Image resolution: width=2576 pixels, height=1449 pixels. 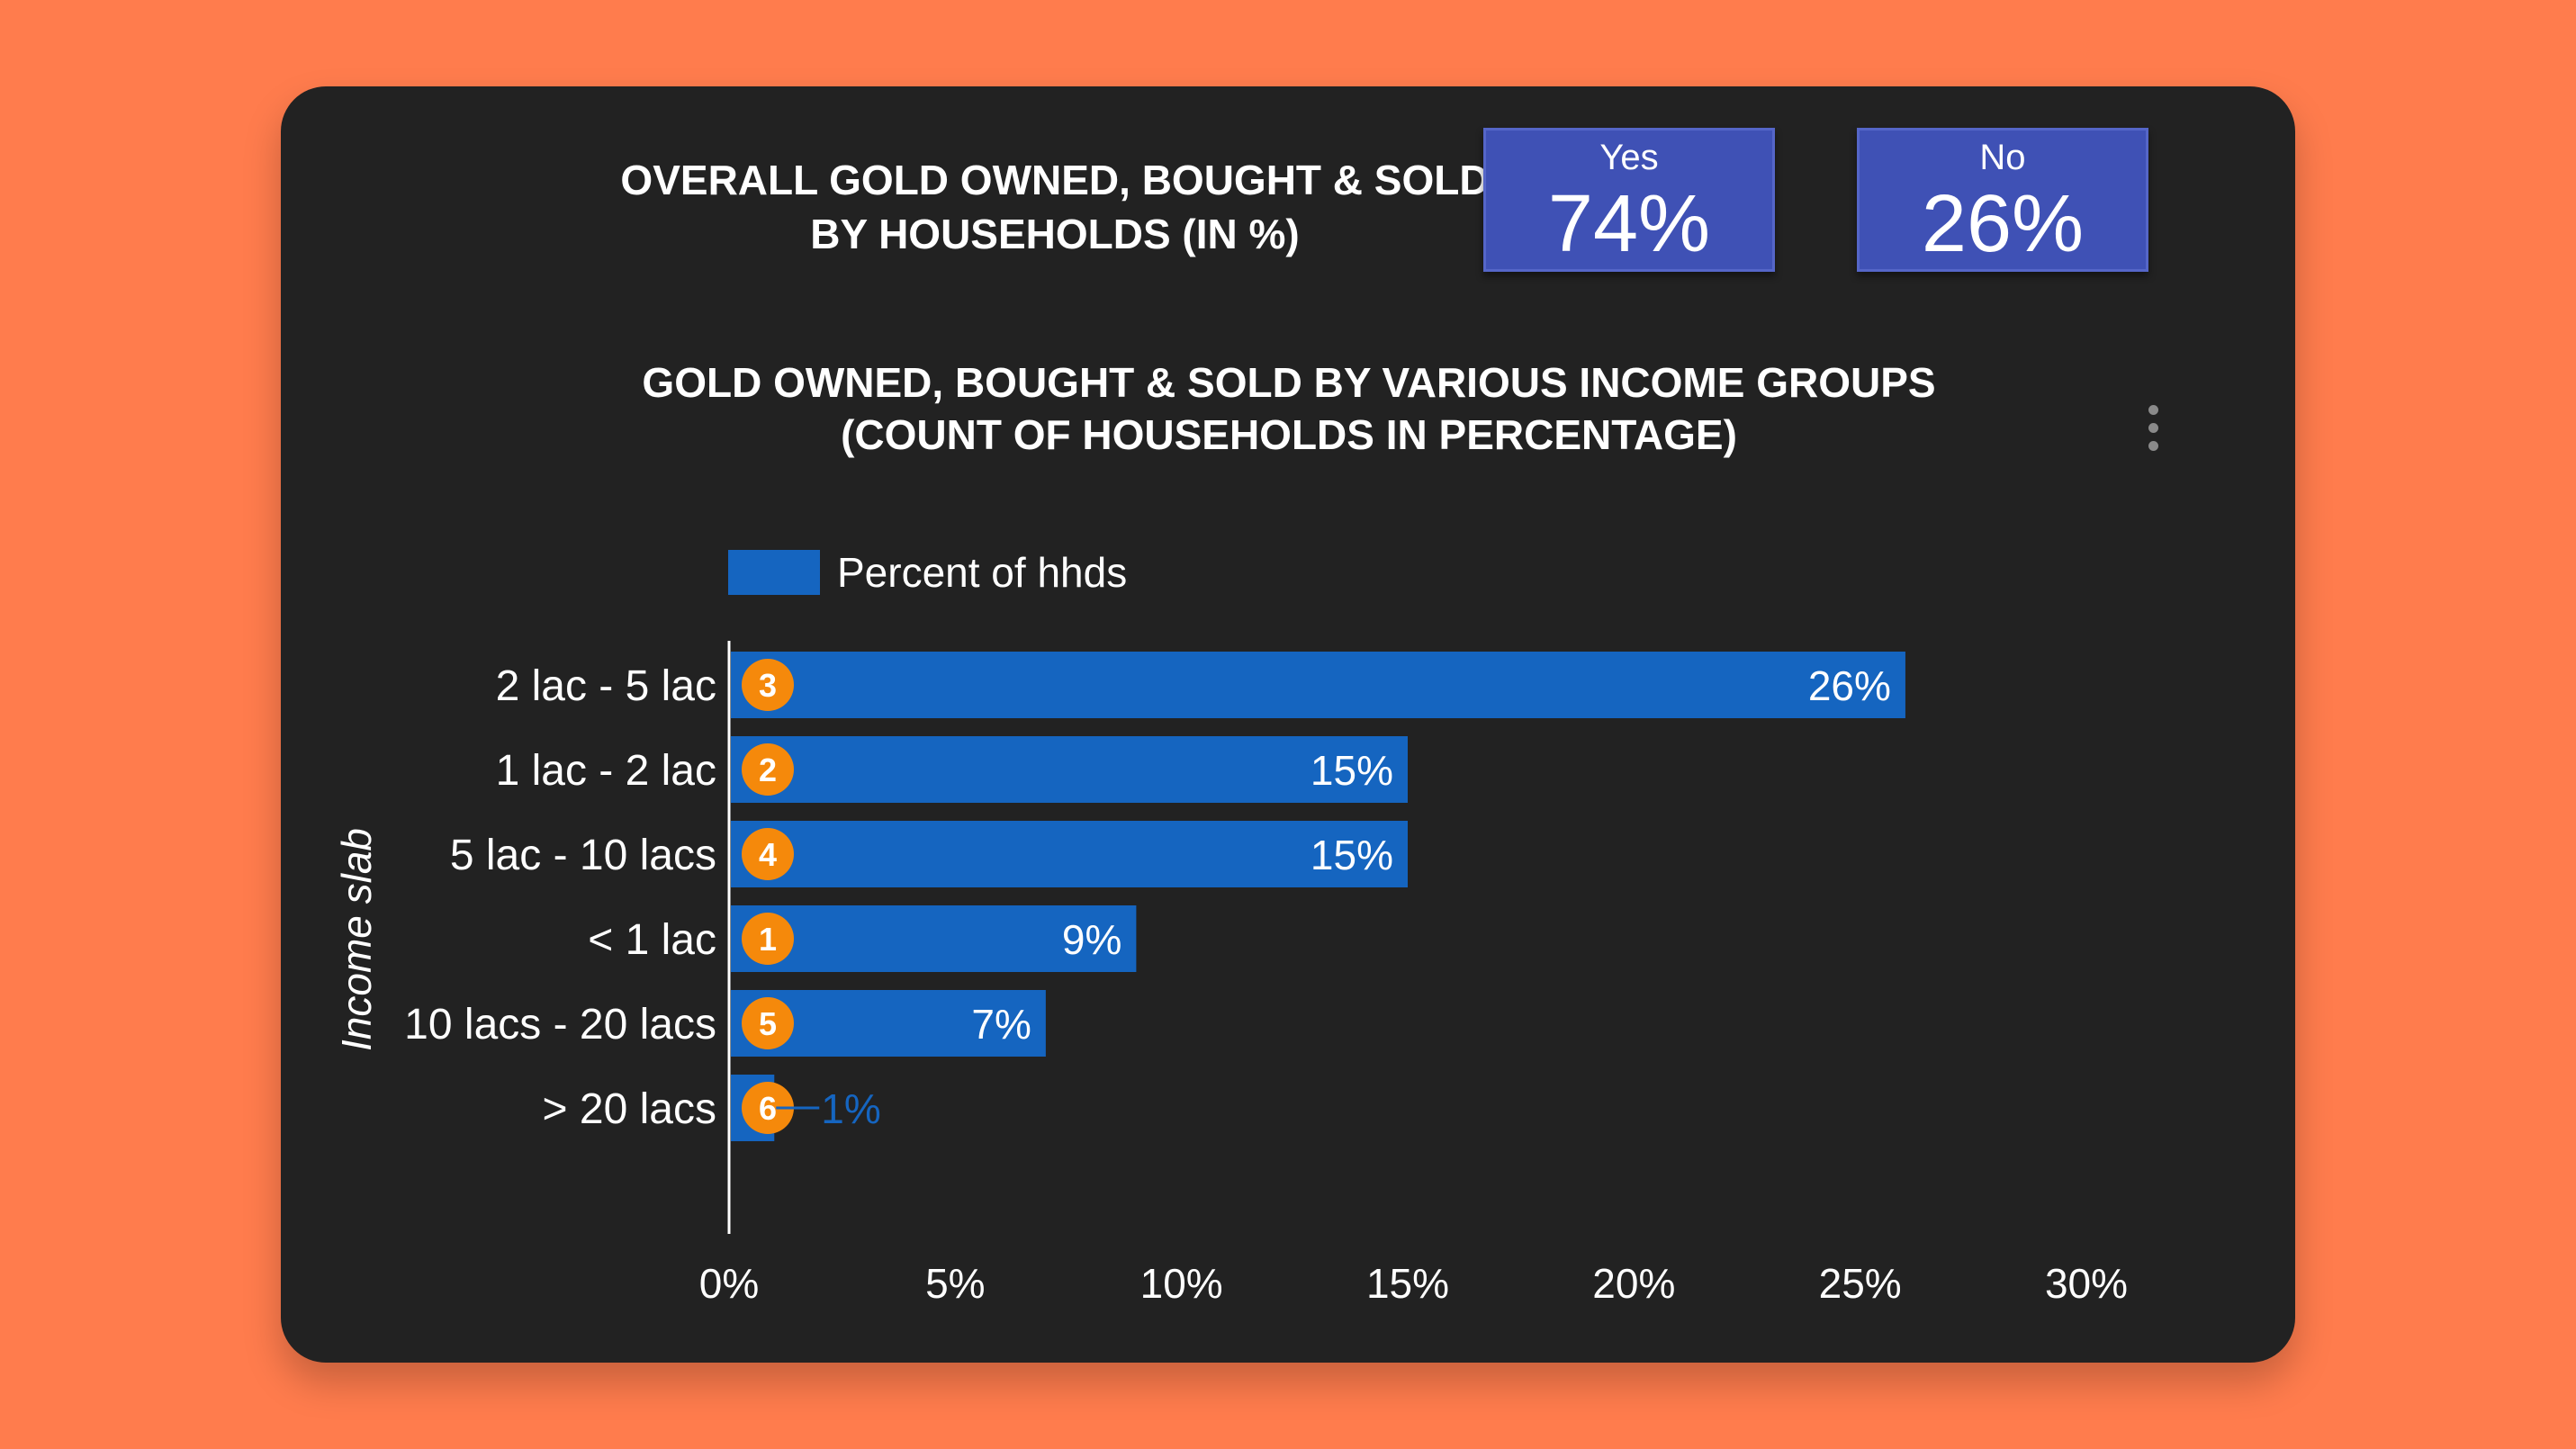 I want to click on rank-badge-number: 2, so click(x=768, y=770).